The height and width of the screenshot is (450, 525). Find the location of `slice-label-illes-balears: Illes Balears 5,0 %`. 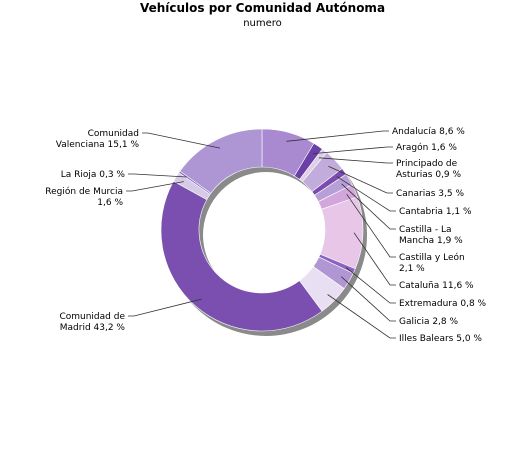

slice-label-illes-balears: Illes Balears 5,0 % is located at coordinates (440, 339).